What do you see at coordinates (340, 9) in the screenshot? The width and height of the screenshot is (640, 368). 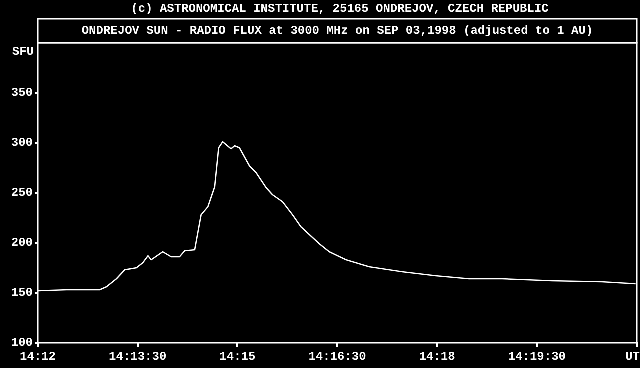 I see `chart-title: (c) ASTRONOMICAL INSTITUTE, 25165 ONDREJOV, CZECH REPUBLIC` at bounding box center [340, 9].